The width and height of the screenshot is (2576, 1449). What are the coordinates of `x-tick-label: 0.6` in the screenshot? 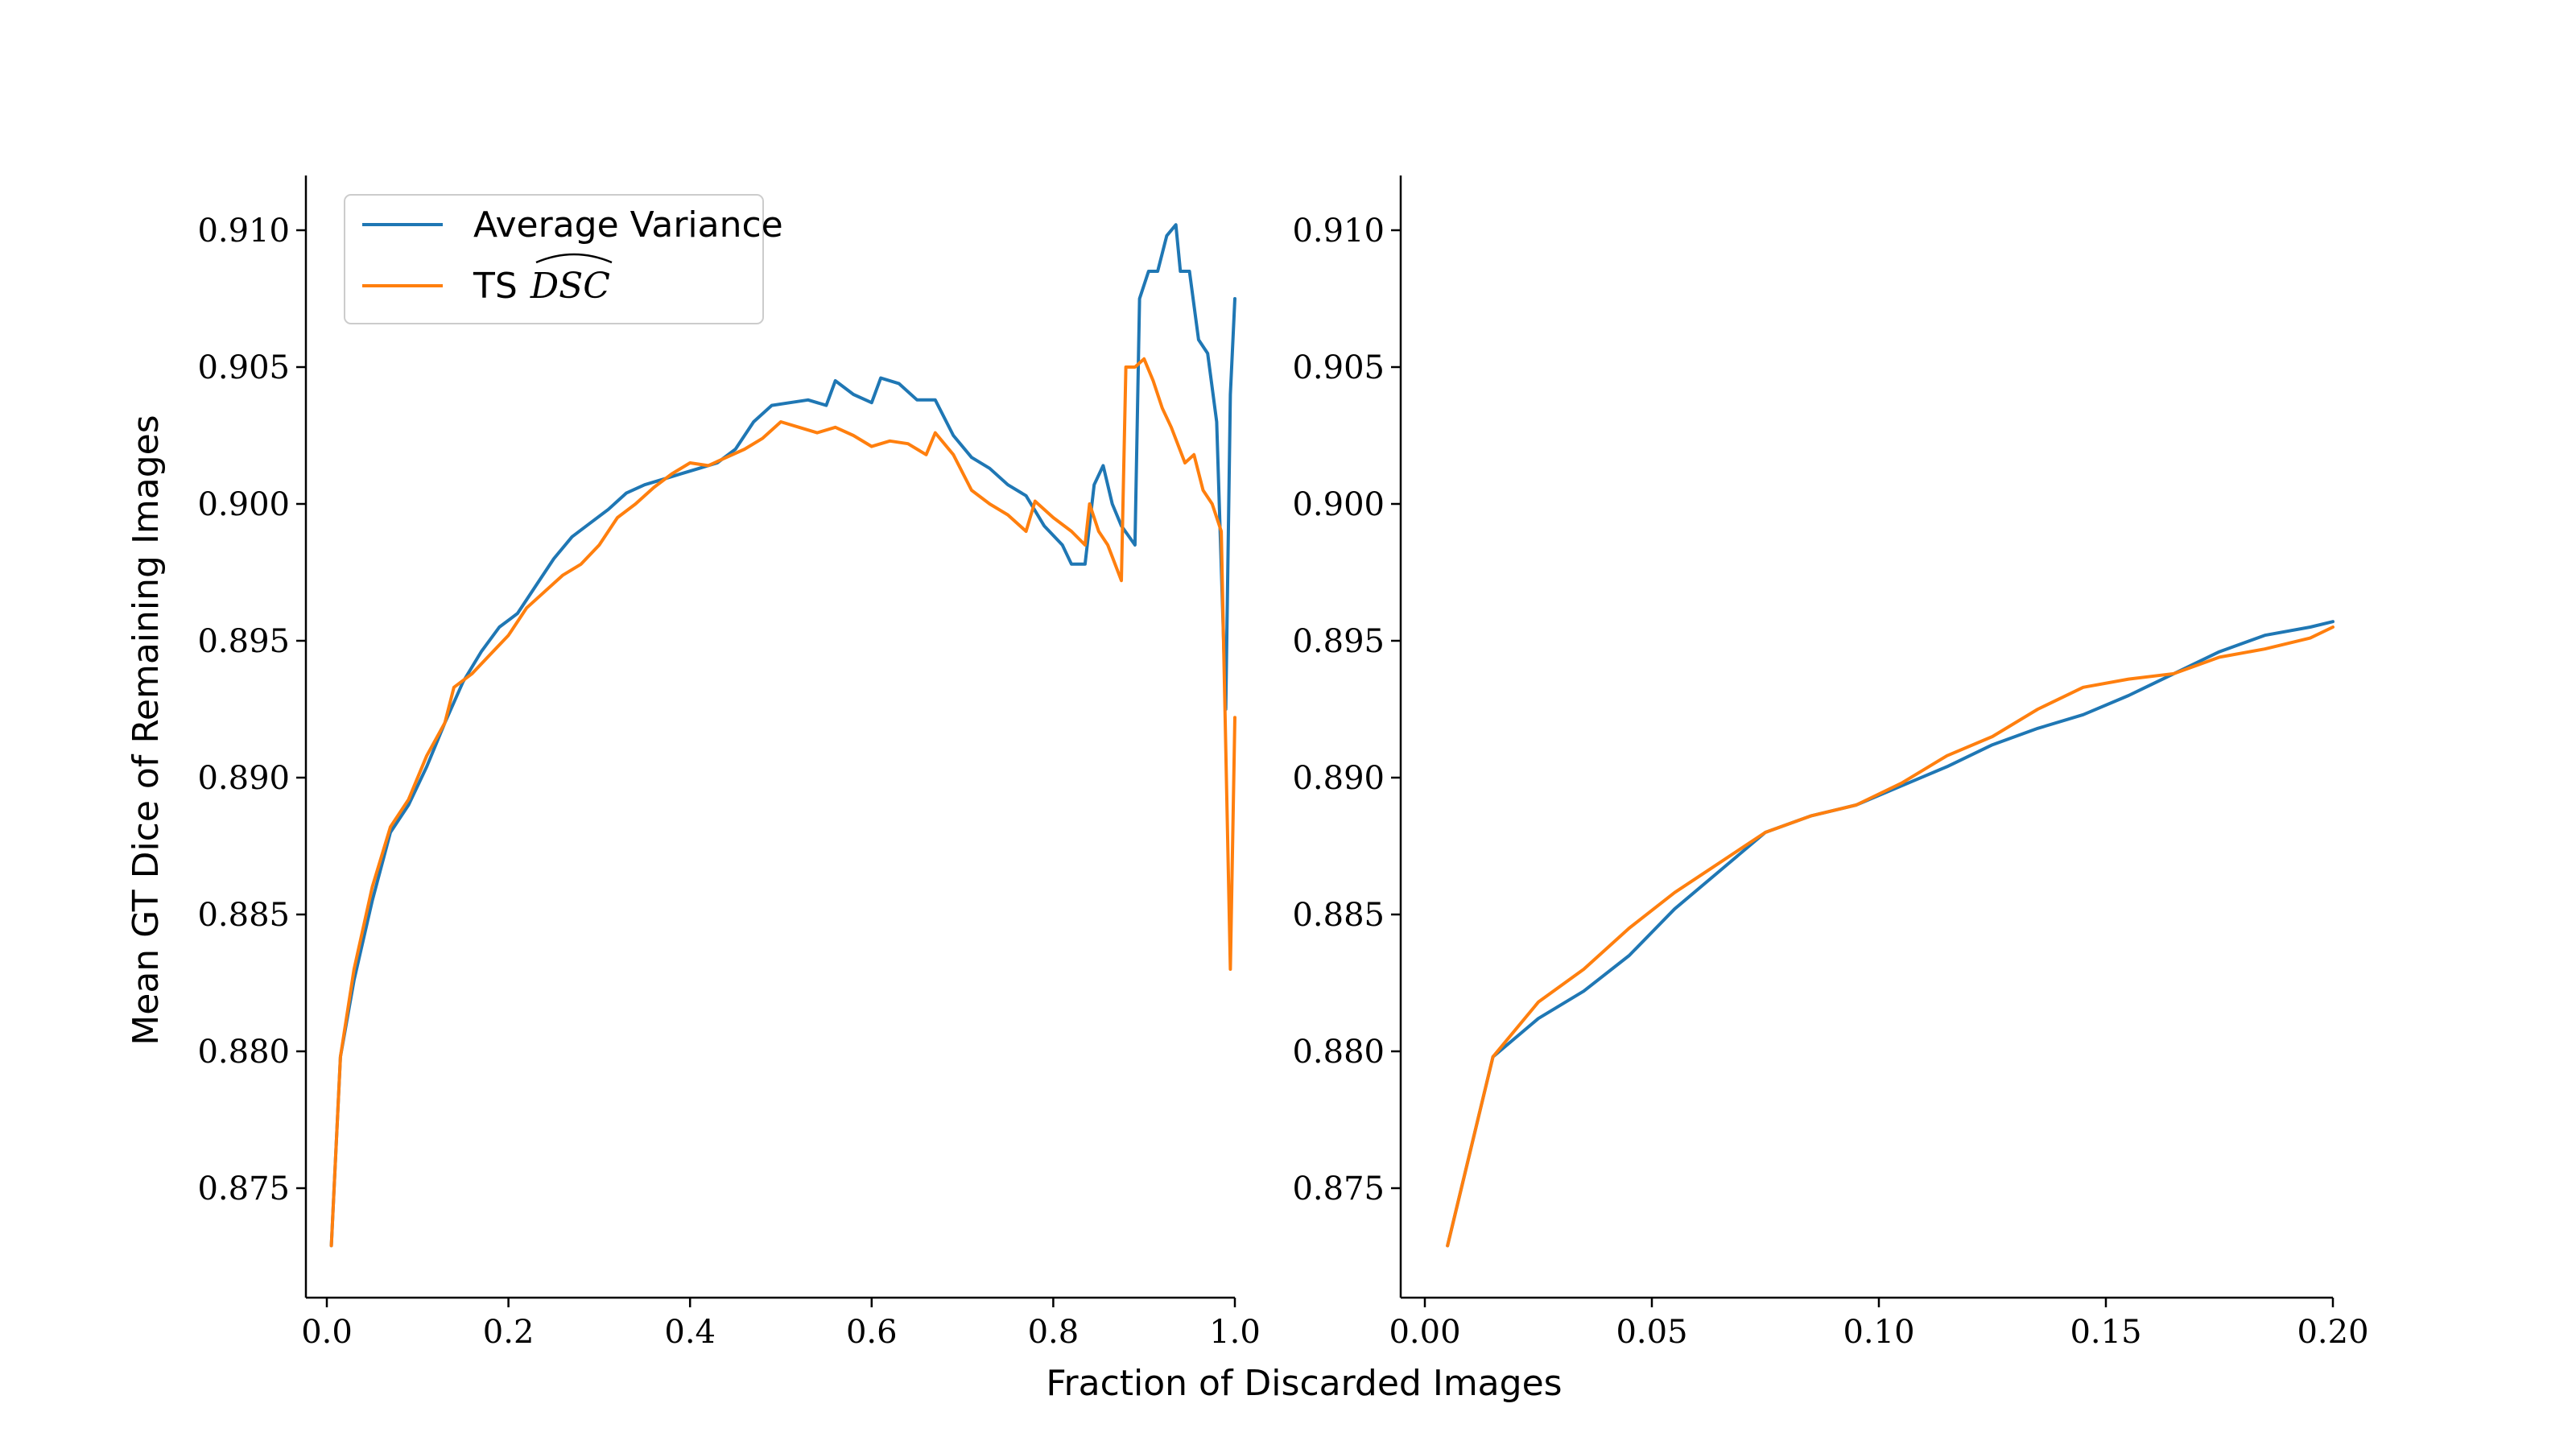 It's located at (872, 1332).